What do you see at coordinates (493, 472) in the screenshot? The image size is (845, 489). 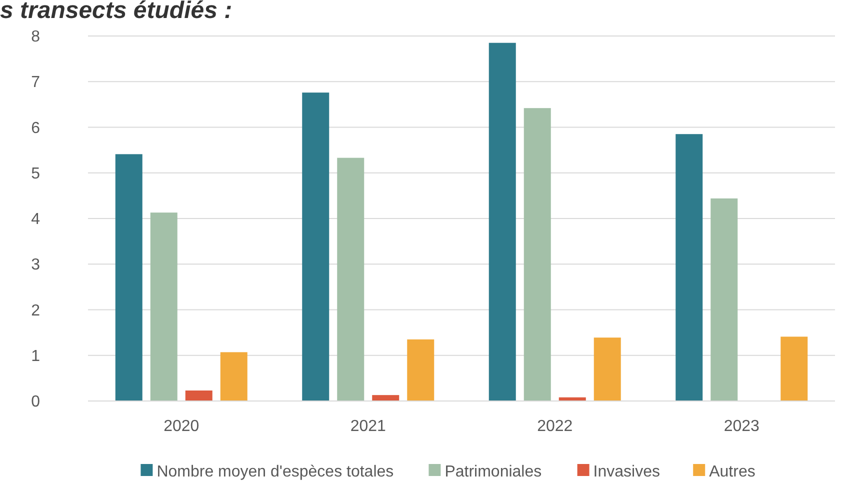 I see `legend-label: Patrimoniales` at bounding box center [493, 472].